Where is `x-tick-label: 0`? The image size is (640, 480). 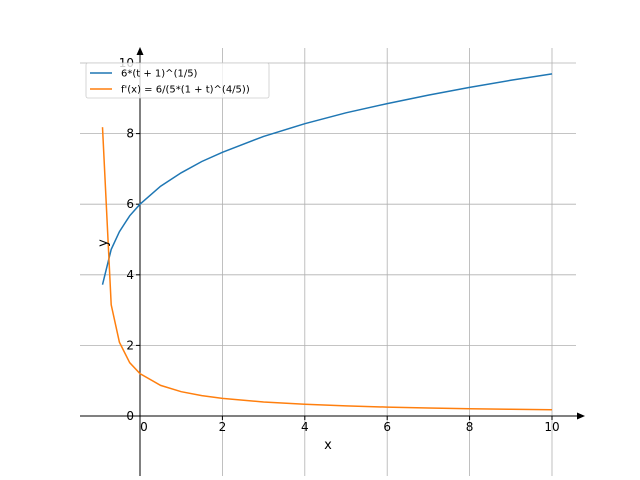 x-tick-label: 0 is located at coordinates (144, 427).